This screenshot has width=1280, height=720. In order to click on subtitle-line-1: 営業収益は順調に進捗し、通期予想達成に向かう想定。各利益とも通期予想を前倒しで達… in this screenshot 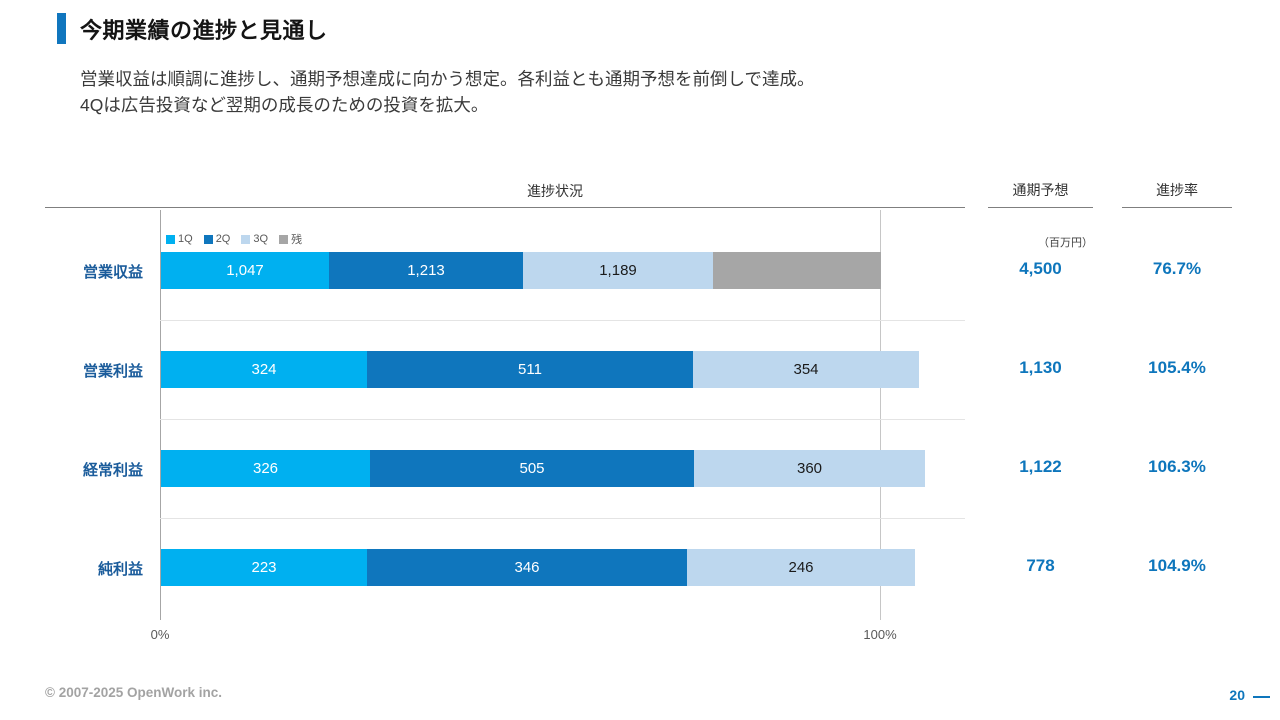, I will do `click(447, 79)`.